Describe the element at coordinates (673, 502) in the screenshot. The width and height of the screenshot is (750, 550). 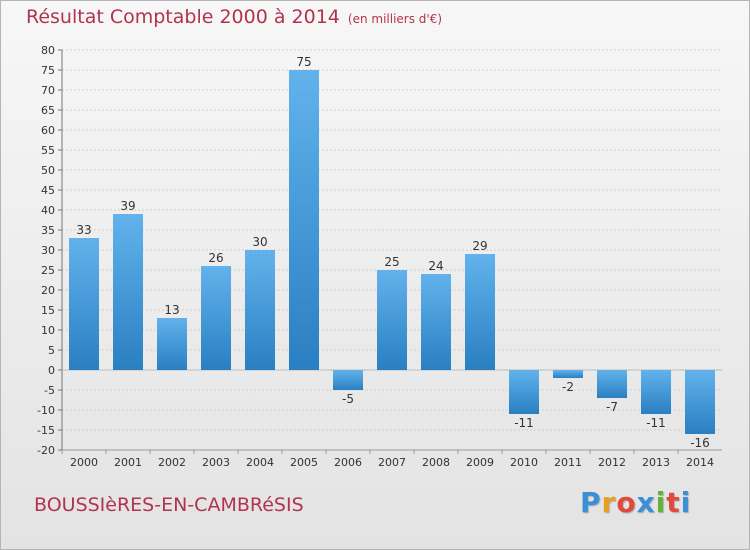
I see `logo-letter: t` at that location.